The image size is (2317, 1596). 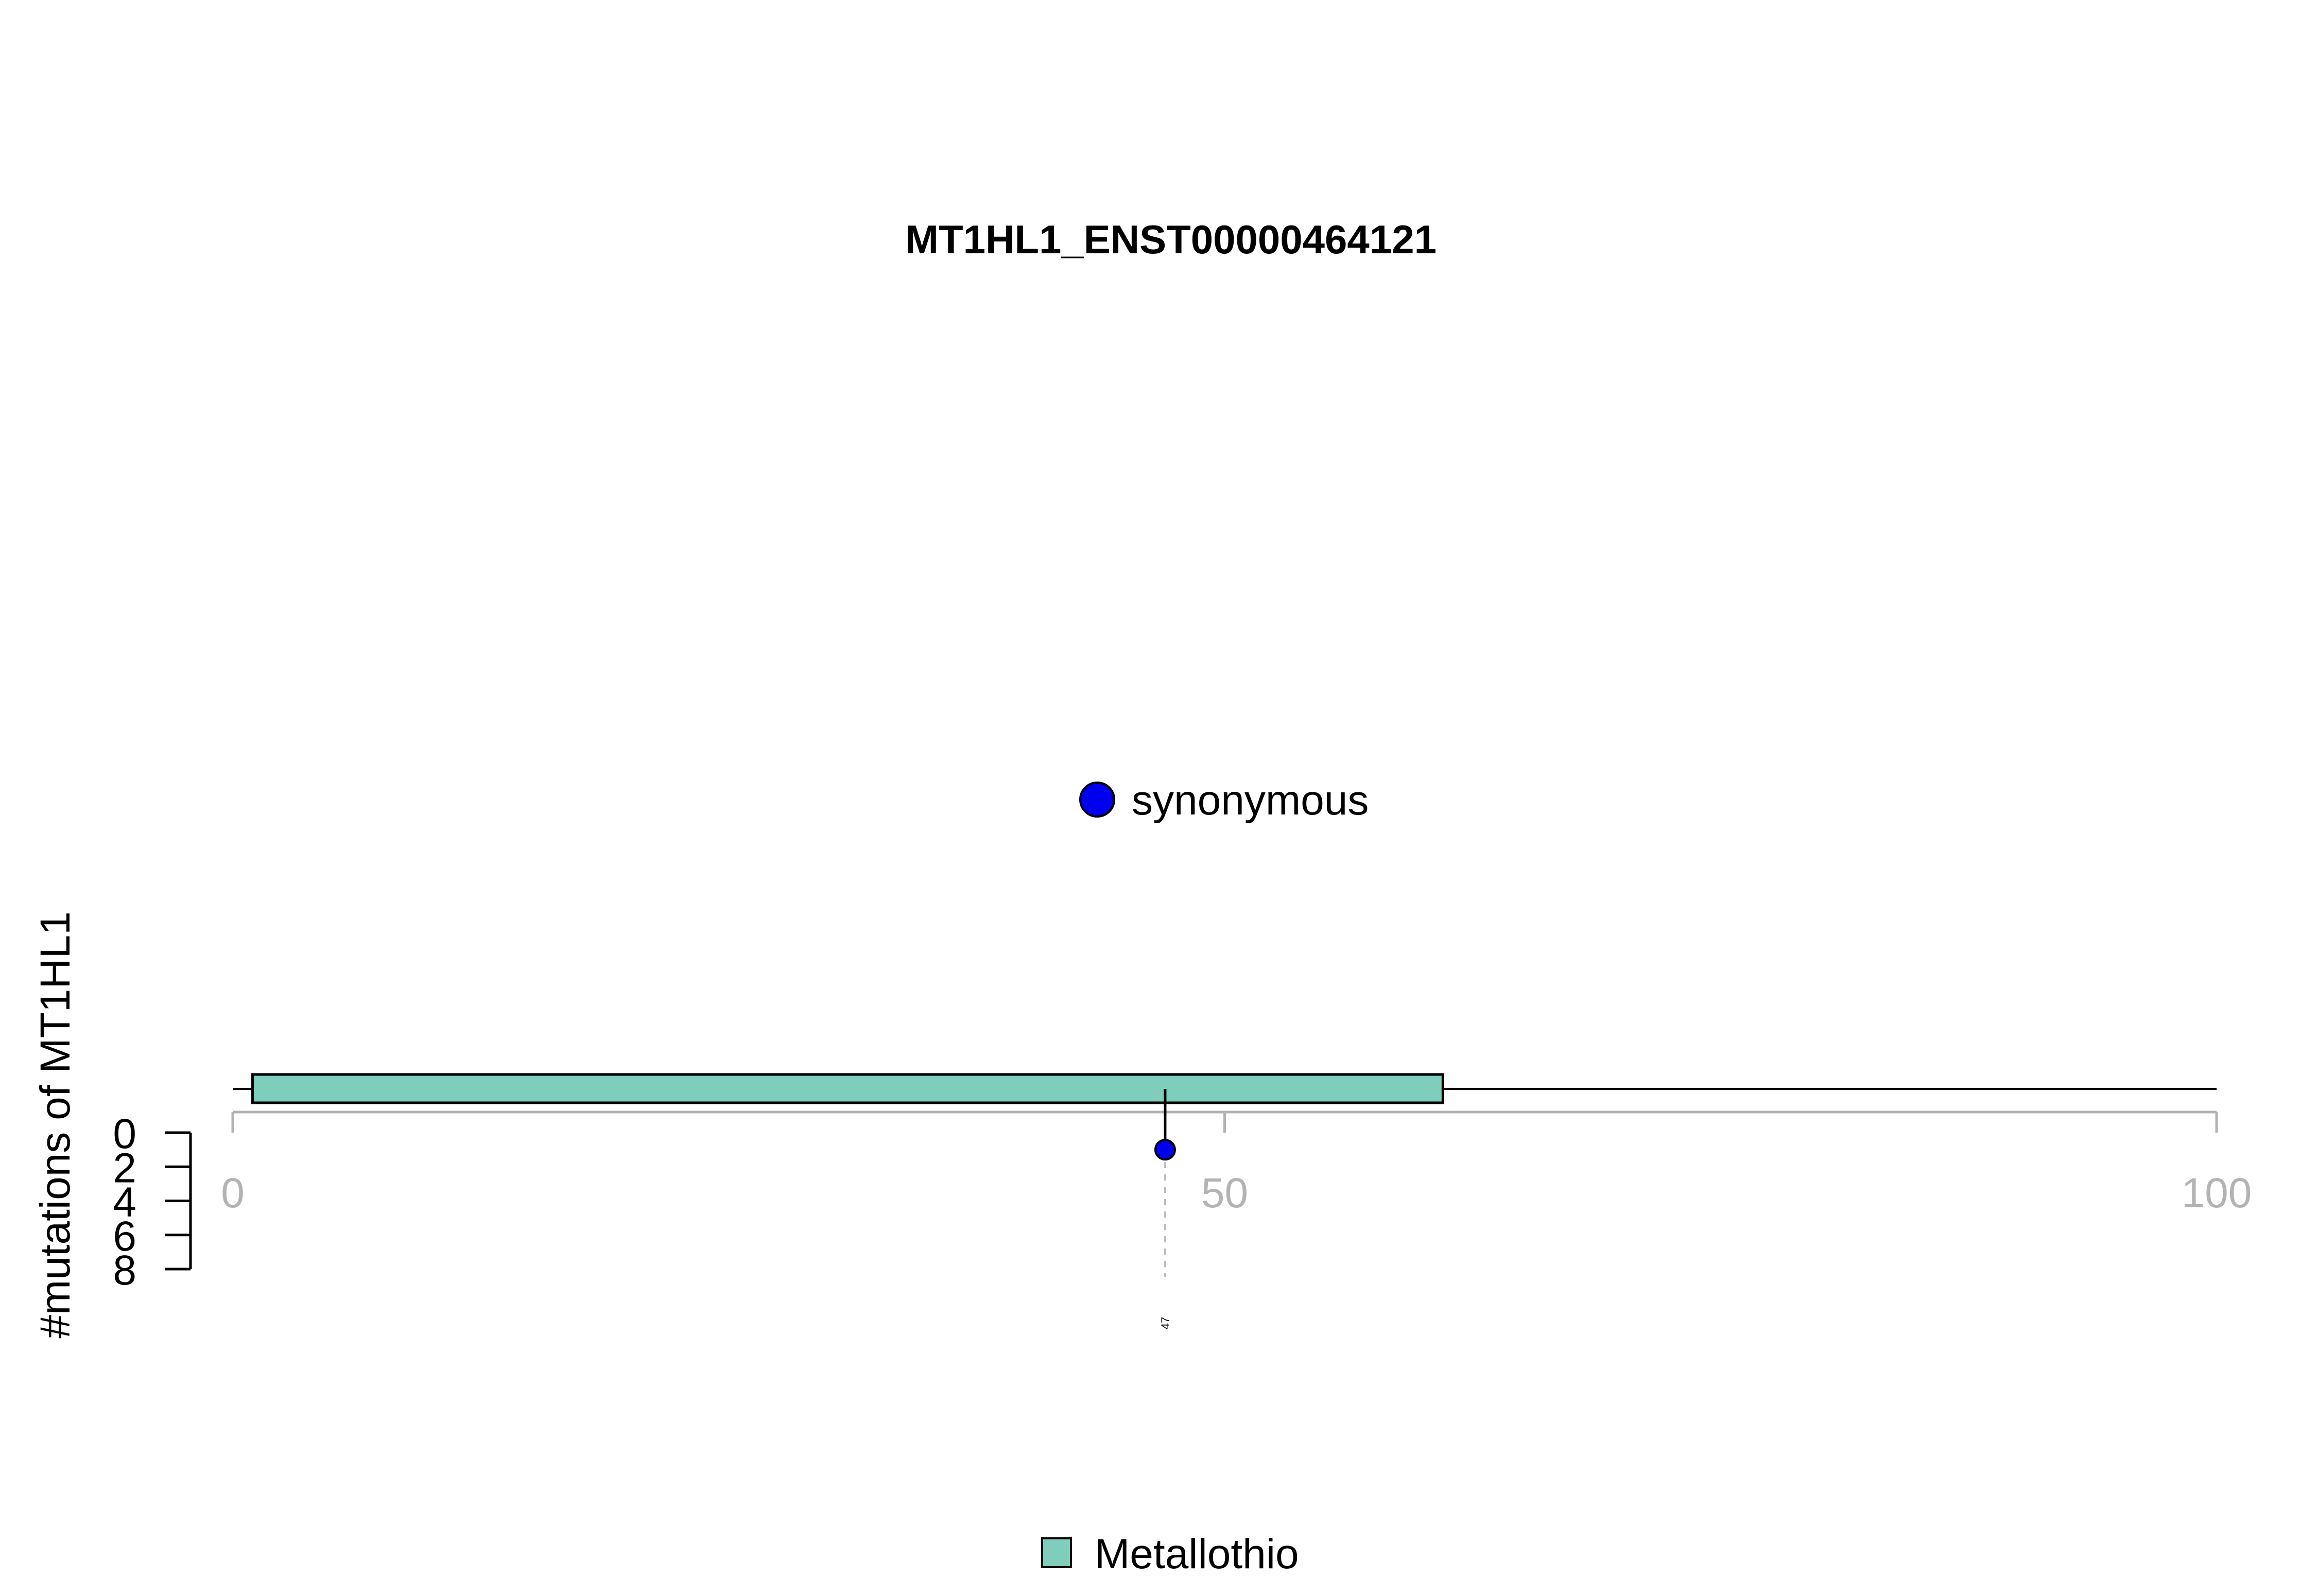 I want to click on domain-layer, so click(x=847, y=1088).